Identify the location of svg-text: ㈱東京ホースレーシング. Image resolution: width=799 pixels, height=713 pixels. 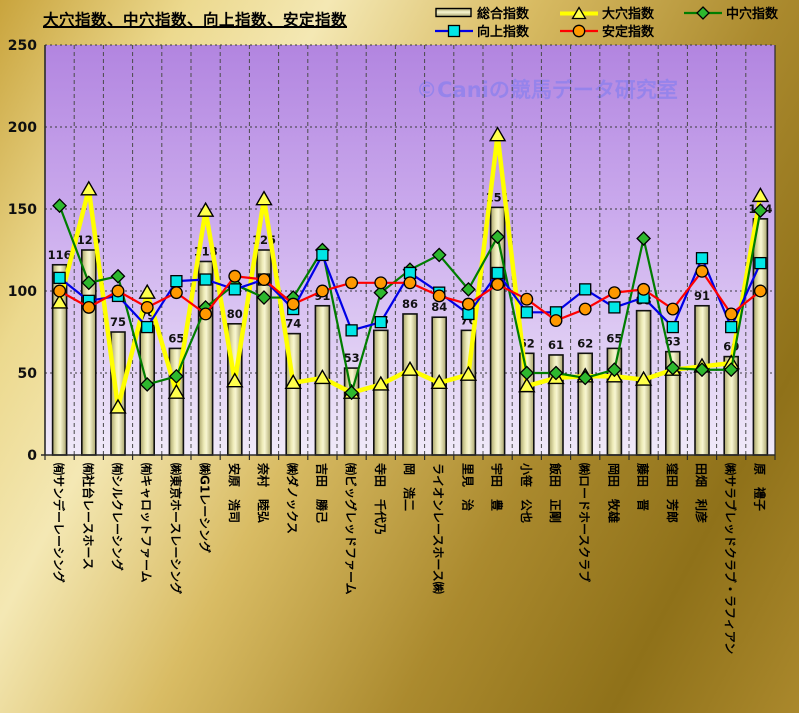
(175, 528).